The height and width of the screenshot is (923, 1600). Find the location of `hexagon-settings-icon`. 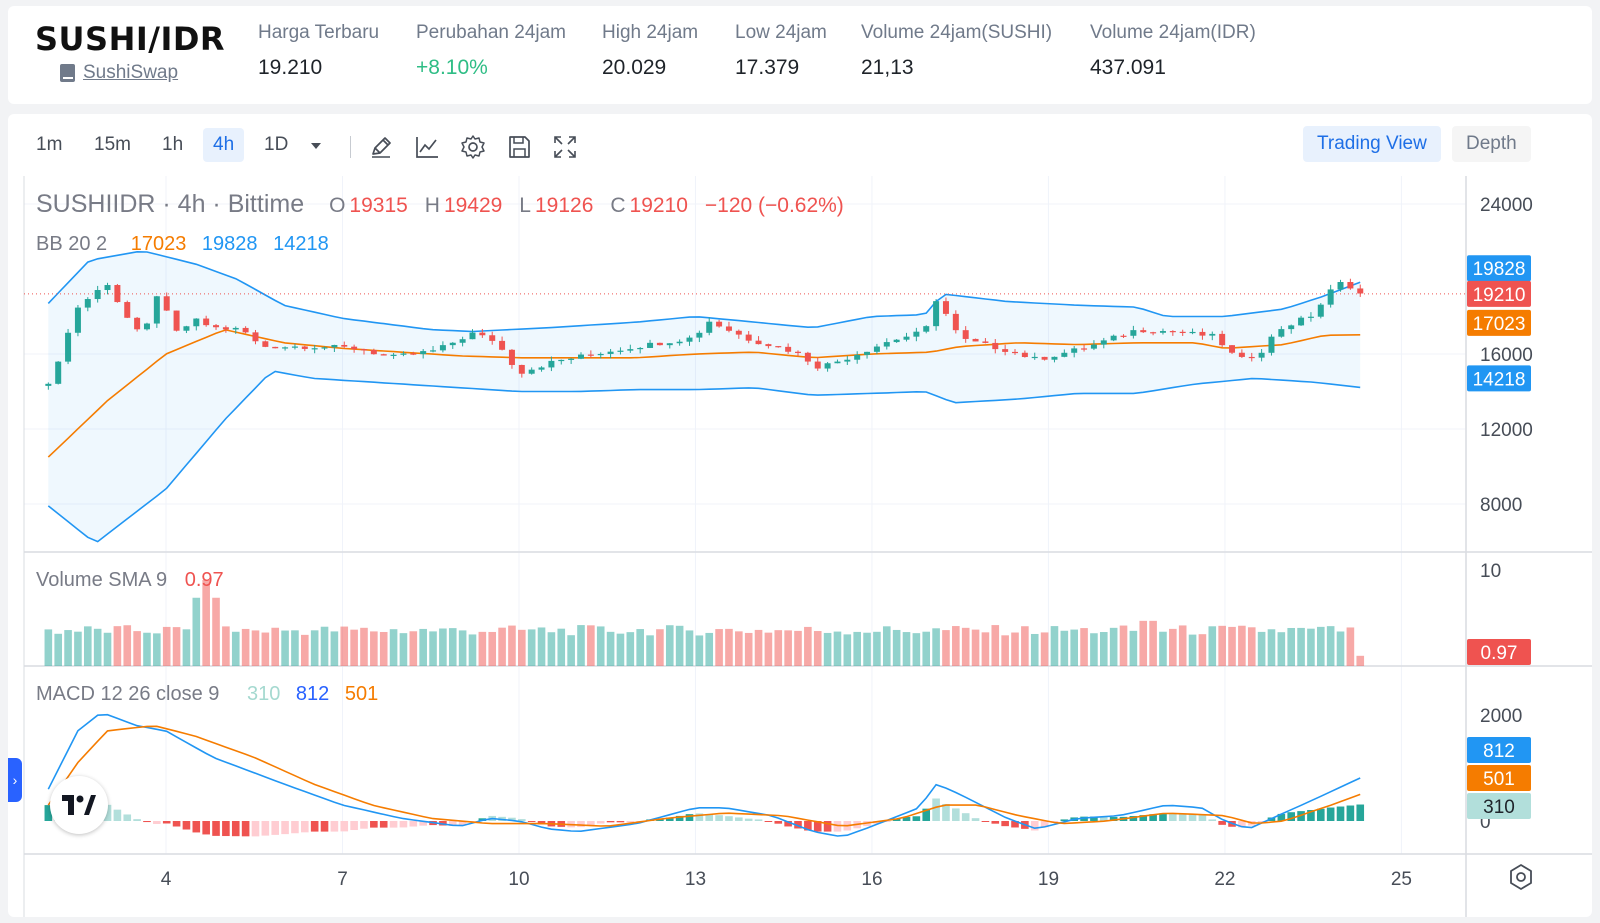

hexagon-settings-icon is located at coordinates (1521, 877).